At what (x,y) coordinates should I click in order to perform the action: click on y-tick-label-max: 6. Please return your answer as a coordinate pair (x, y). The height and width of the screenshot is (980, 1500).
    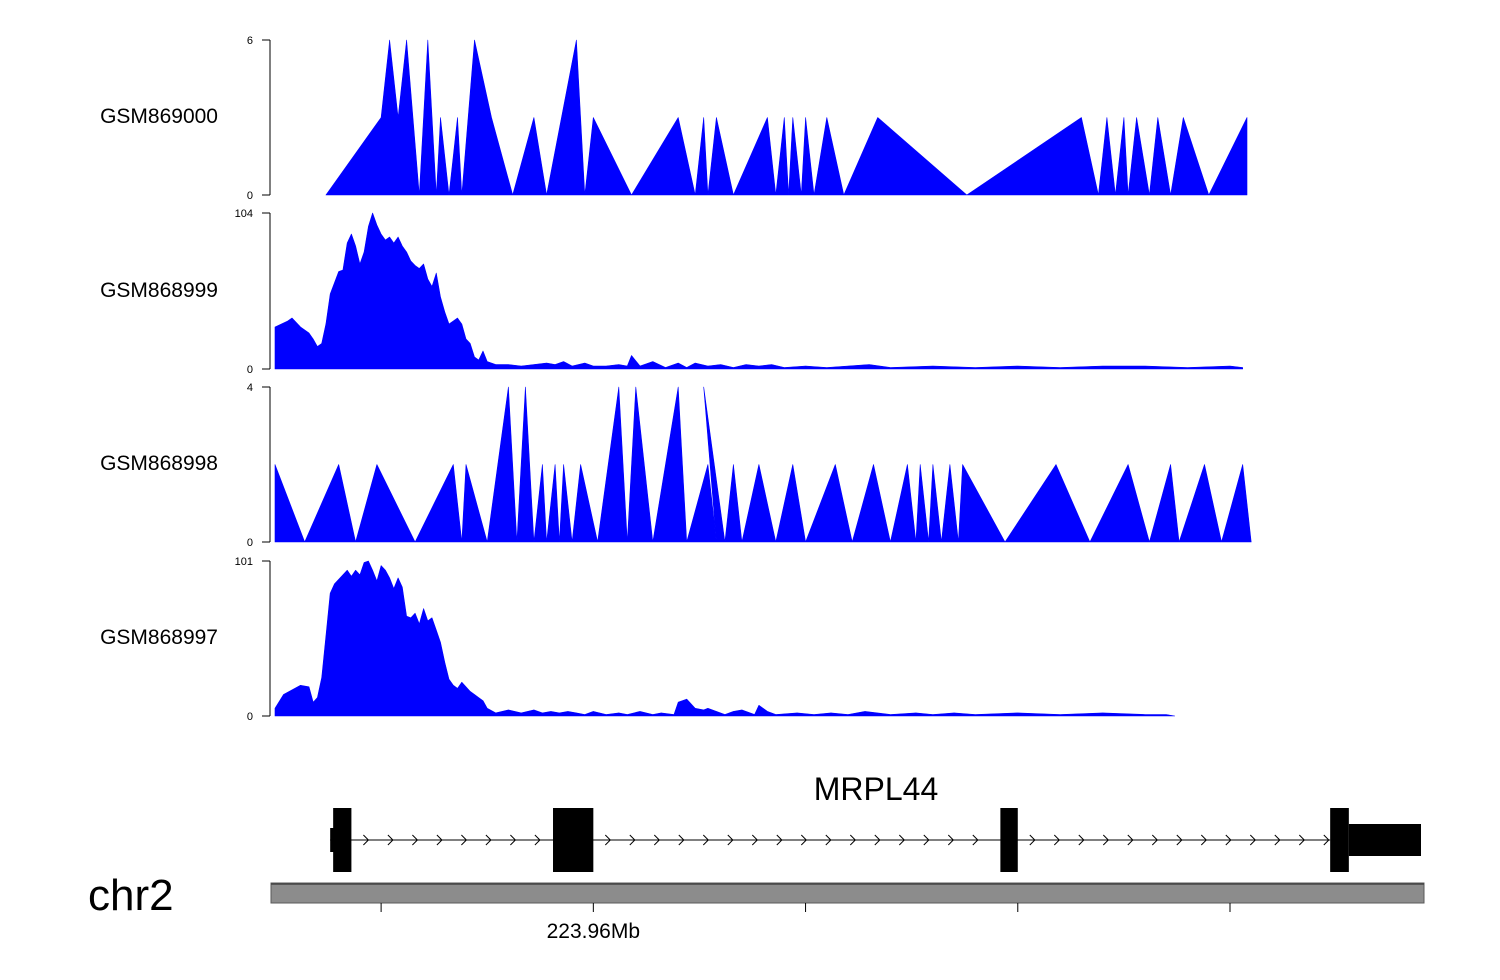
    Looking at the image, I should click on (250, 41).